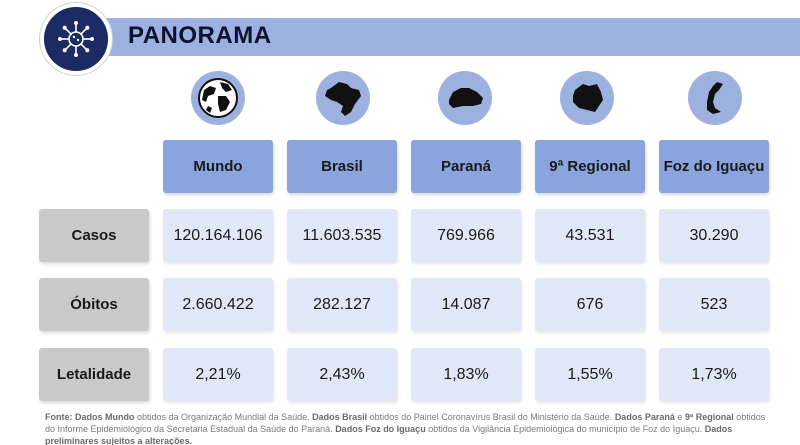  What do you see at coordinates (466, 304) in the screenshot?
I see `cell-obitos-parana: 14.087` at bounding box center [466, 304].